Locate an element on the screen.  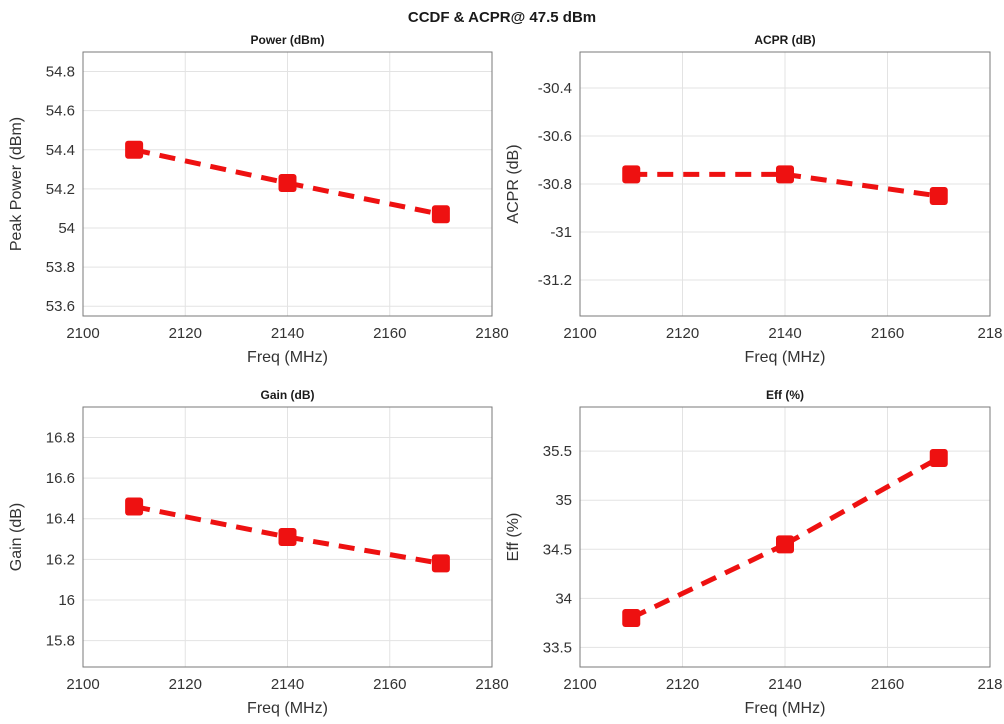
subplot-title: Power (dBm) is located at coordinates (287, 40).